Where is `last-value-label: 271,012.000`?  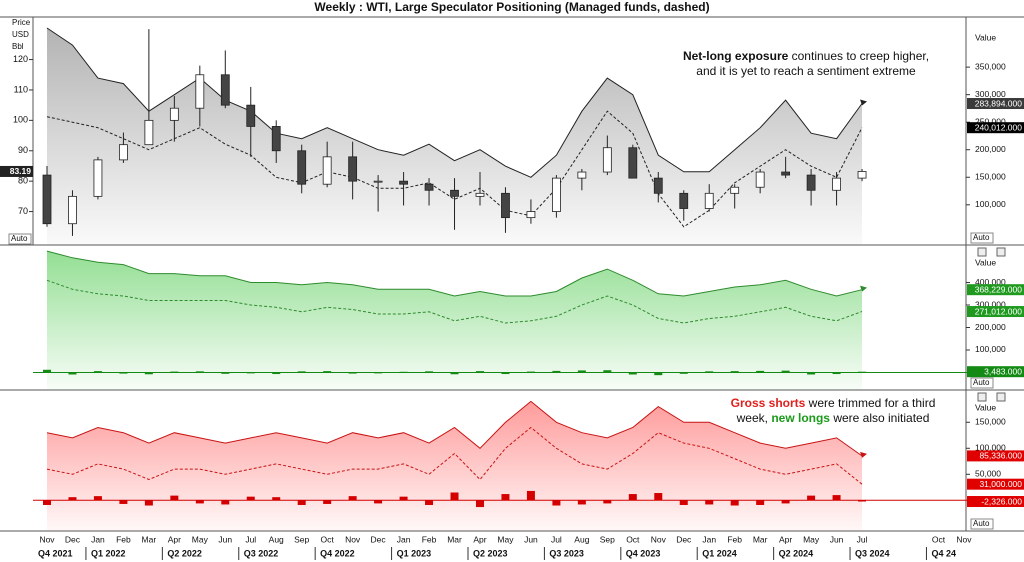 last-value-label: 271,012.000 is located at coordinates (999, 311).